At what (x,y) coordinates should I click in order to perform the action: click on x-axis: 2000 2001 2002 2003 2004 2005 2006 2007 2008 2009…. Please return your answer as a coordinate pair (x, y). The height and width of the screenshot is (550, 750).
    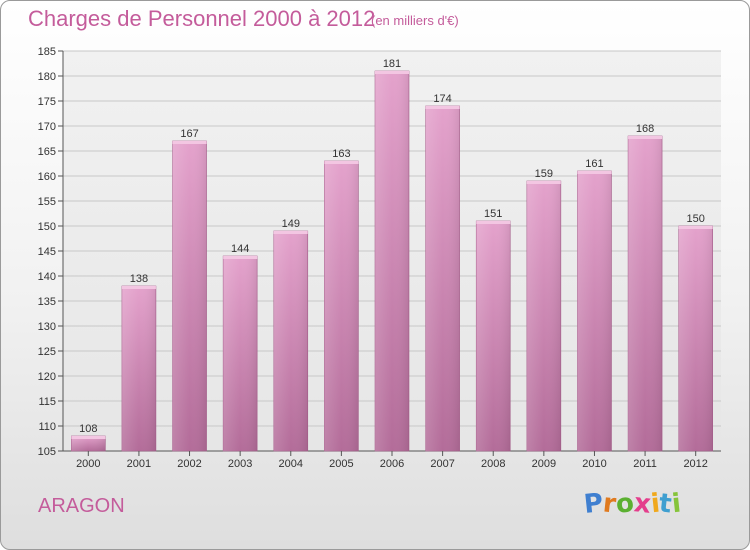
    Looking at the image, I should click on (392, 460).